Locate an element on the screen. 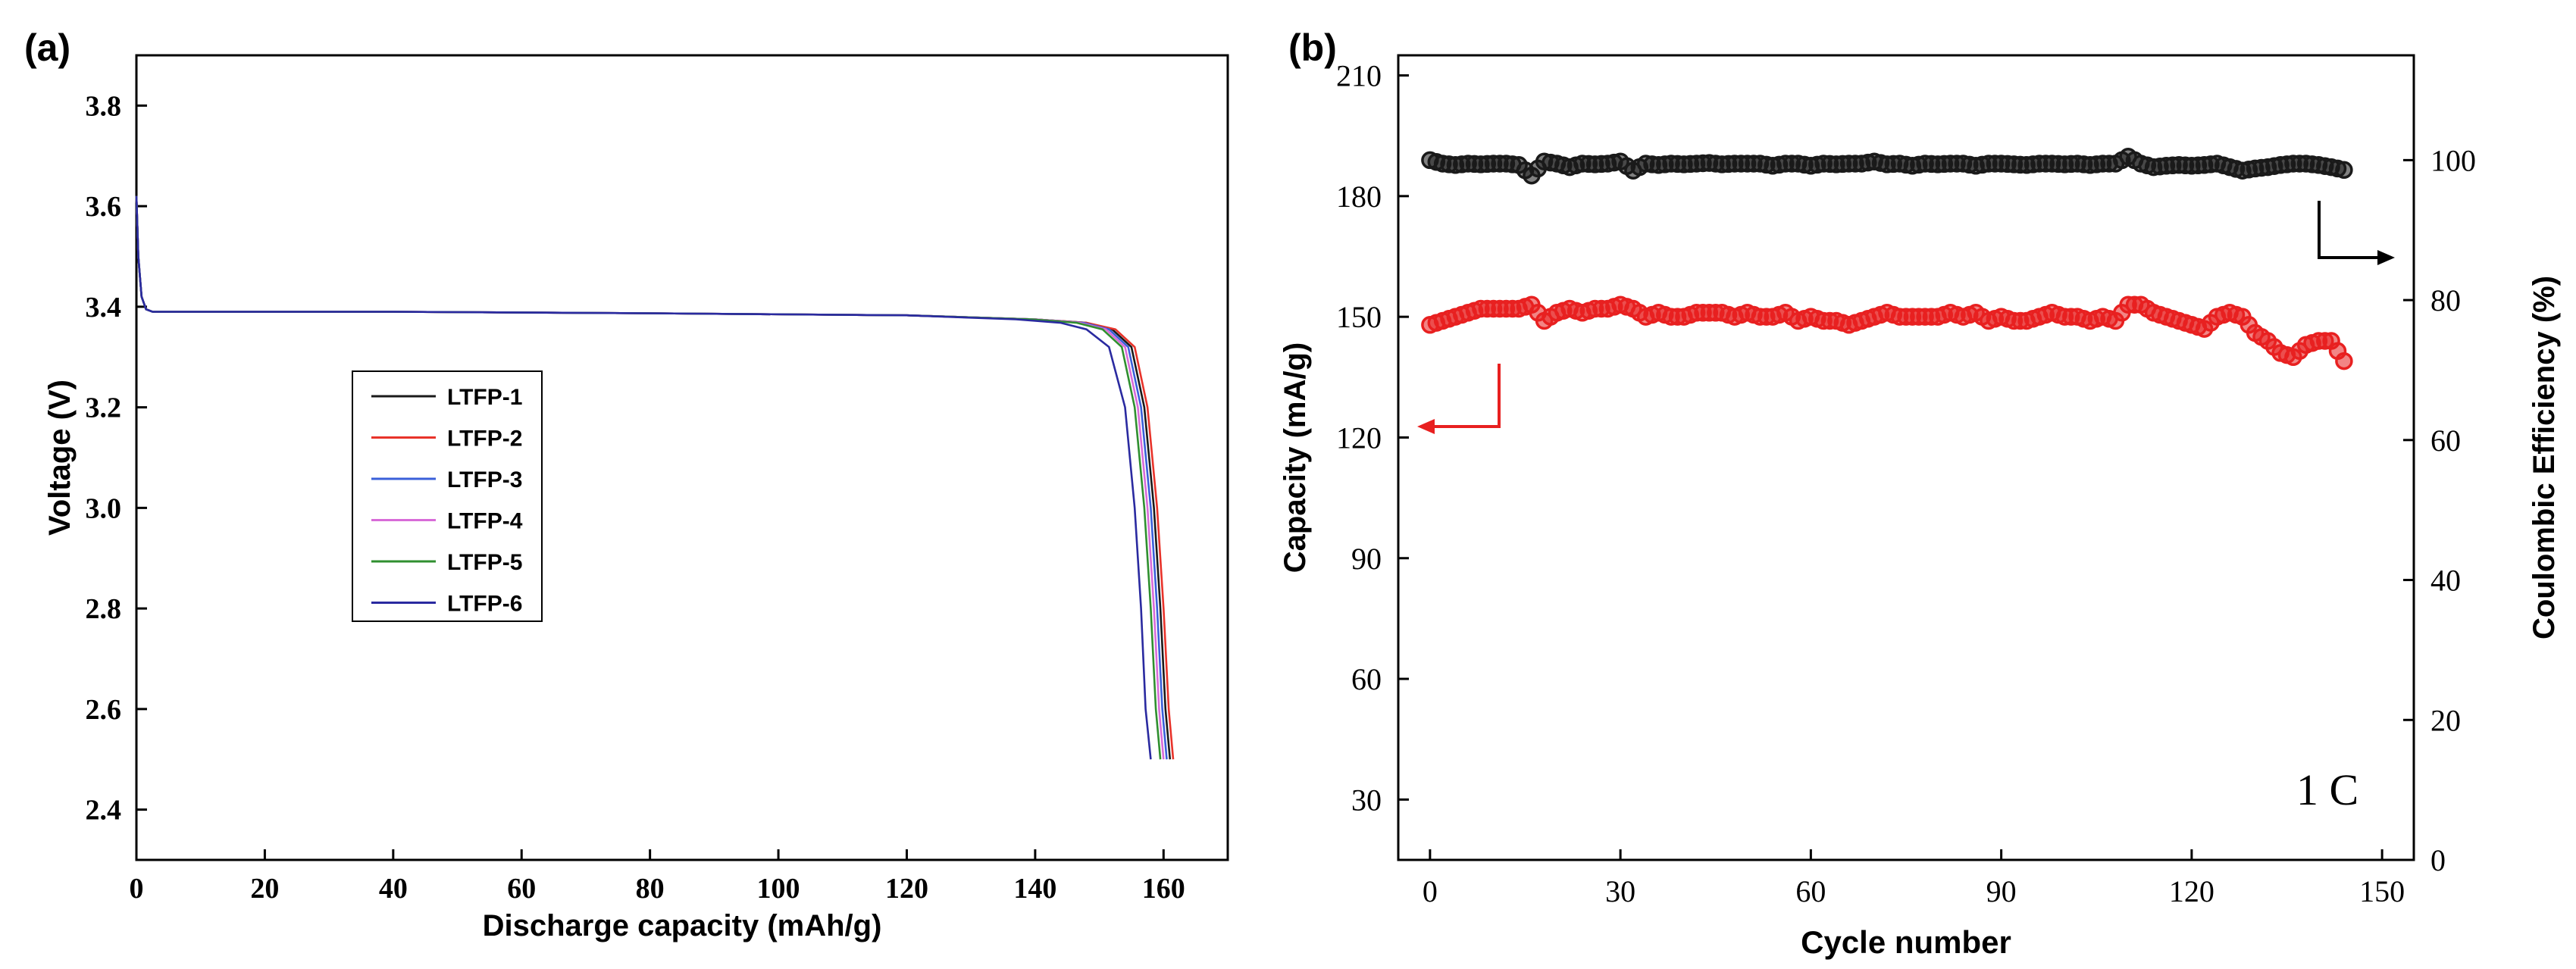 The height and width of the screenshot is (969, 2576). panel-a-legend: LTFP-1 LTFP-2 LTFP-3 LTFP-4 LTFP-5 LTFP-6 is located at coordinates (447, 496).